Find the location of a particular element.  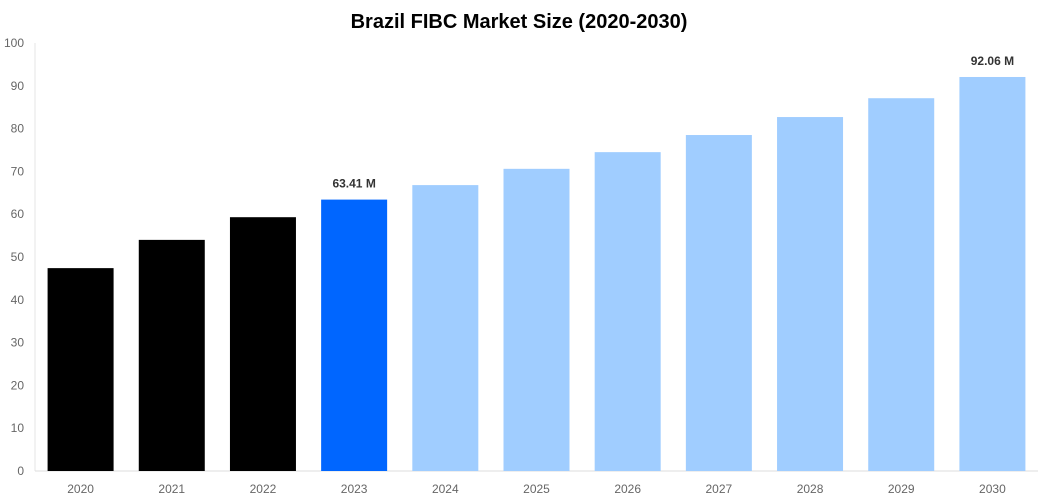

y-tick-label: 0 is located at coordinates (20, 471).